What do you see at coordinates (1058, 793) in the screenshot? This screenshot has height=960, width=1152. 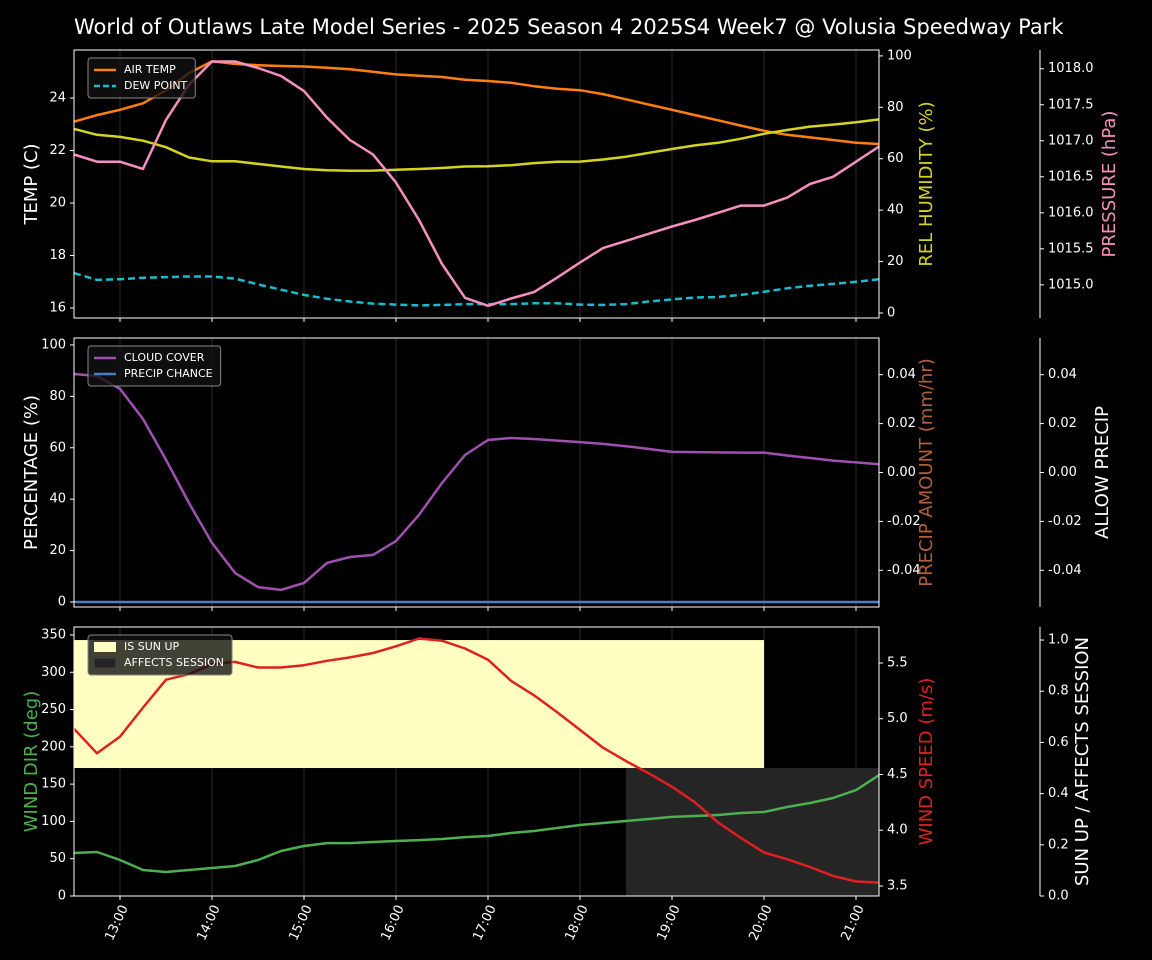 I see `y3-tick-label: 0.4` at bounding box center [1058, 793].